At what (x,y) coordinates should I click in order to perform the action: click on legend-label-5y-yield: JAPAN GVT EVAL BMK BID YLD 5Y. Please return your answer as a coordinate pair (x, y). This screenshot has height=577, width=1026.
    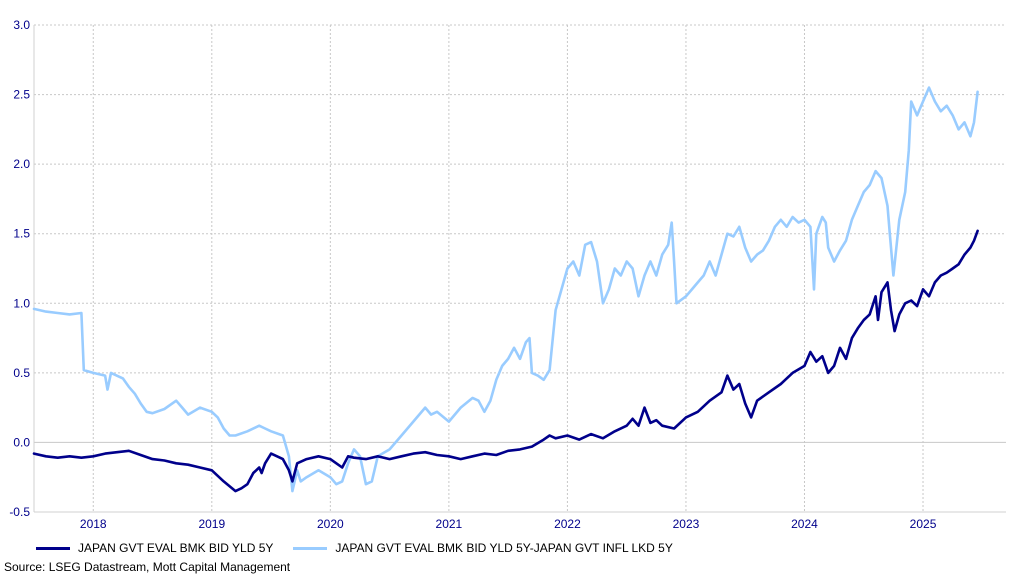
    Looking at the image, I should click on (176, 548).